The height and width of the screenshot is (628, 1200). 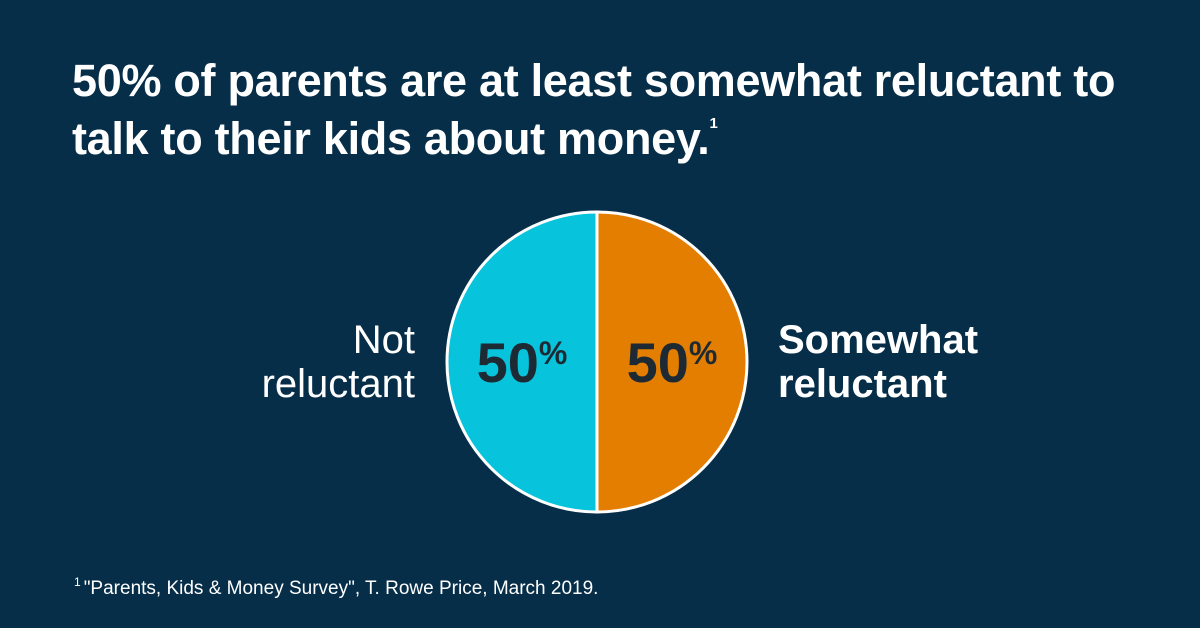 What do you see at coordinates (338, 362) in the screenshot?
I see `category-label: Not reluctant` at bounding box center [338, 362].